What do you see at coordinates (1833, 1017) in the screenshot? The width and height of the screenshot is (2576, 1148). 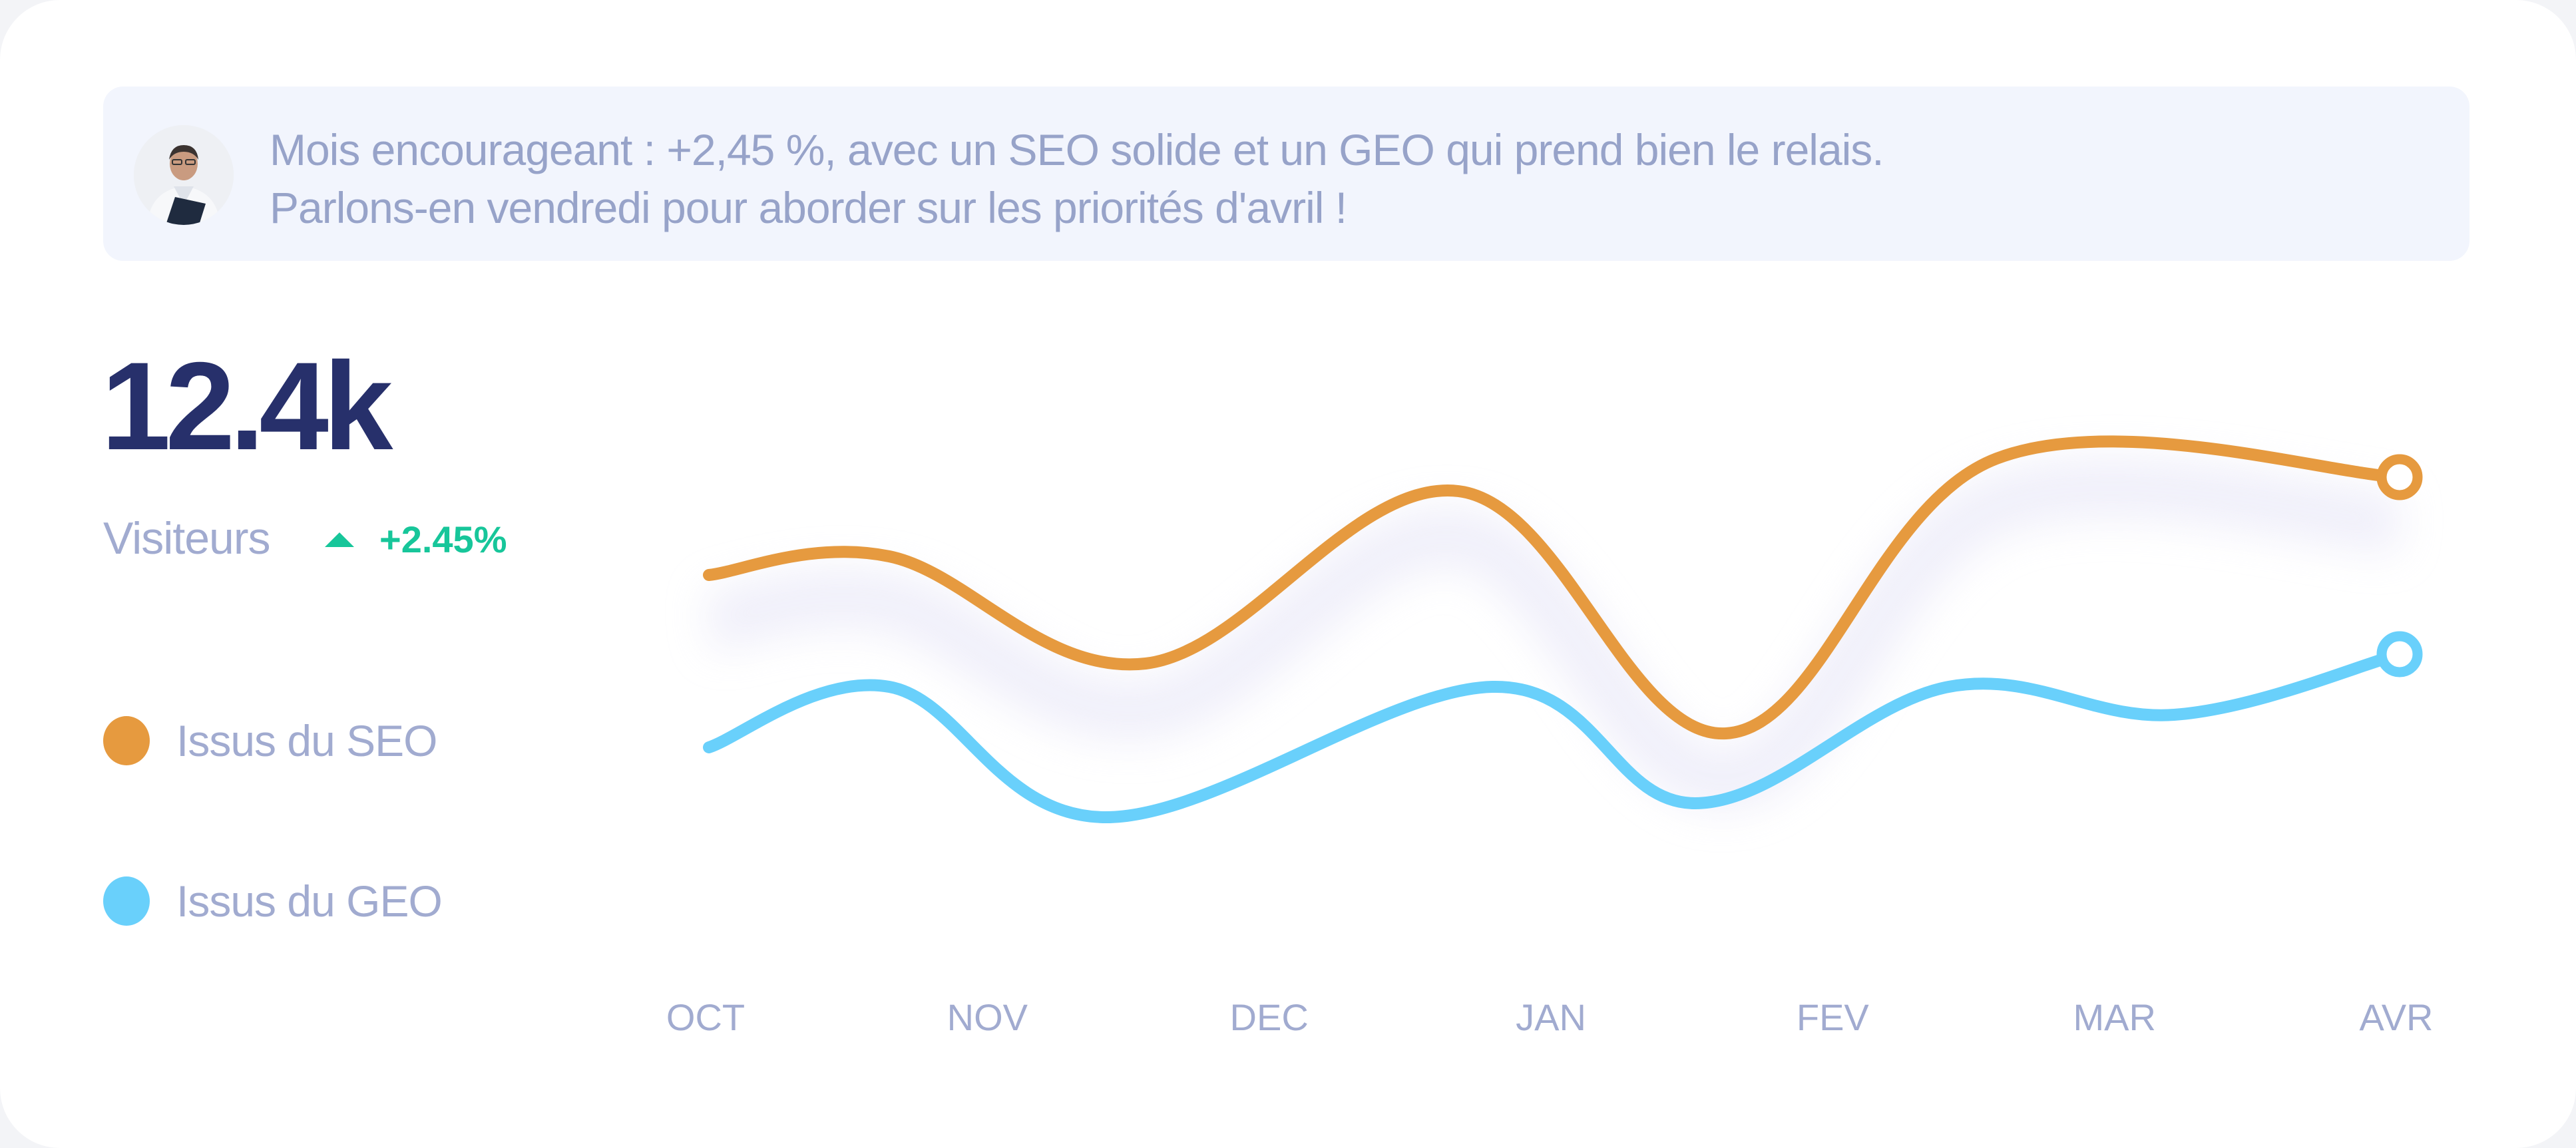 I see `x-tick-label: FEV` at bounding box center [1833, 1017].